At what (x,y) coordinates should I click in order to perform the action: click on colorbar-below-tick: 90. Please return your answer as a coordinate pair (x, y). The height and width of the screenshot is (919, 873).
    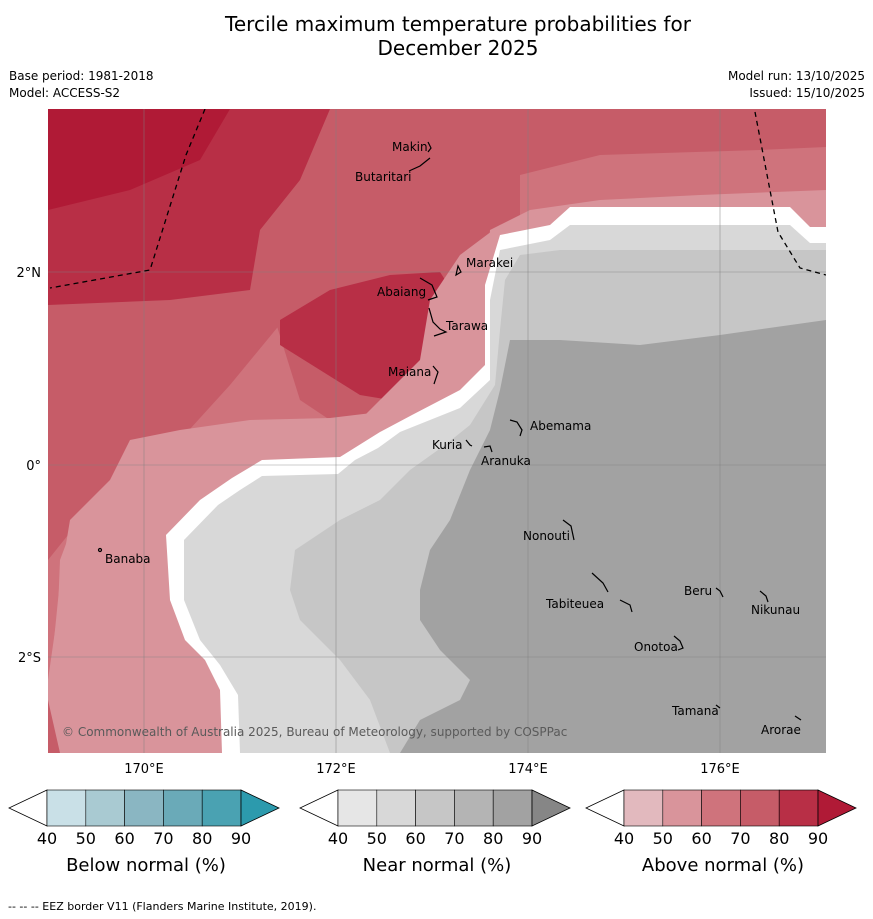
    Looking at the image, I should click on (241, 838).